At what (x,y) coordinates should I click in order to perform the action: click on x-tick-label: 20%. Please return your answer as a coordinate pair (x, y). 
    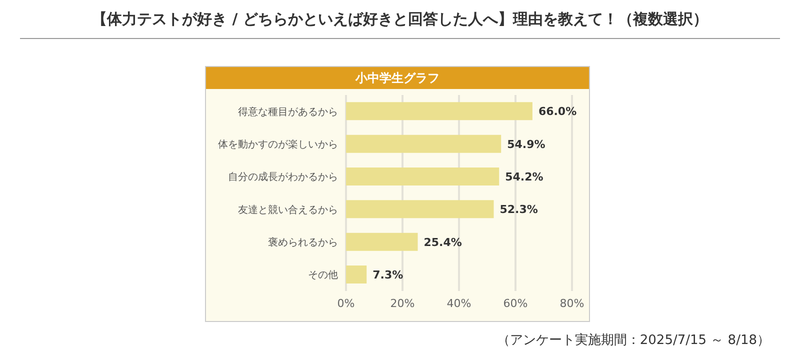
    Looking at the image, I should click on (402, 303).